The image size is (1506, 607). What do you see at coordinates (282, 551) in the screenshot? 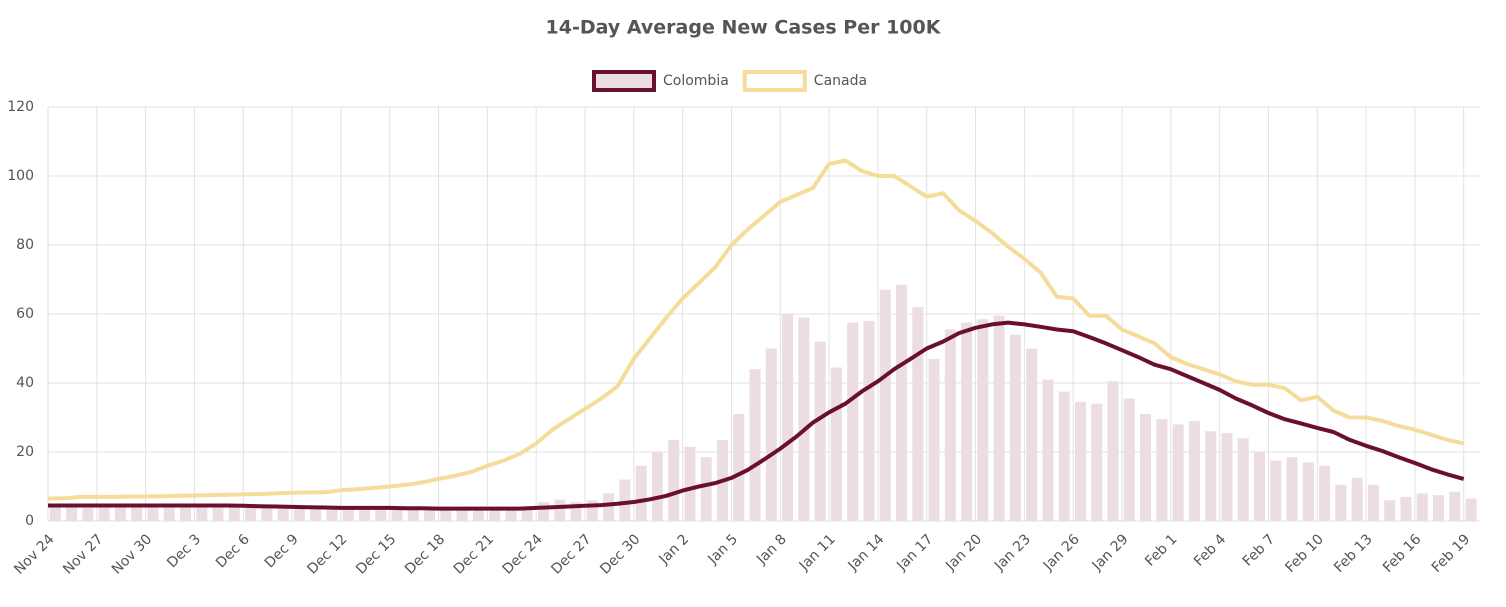
I see `x-tick-label: Dec 9` at bounding box center [282, 551].